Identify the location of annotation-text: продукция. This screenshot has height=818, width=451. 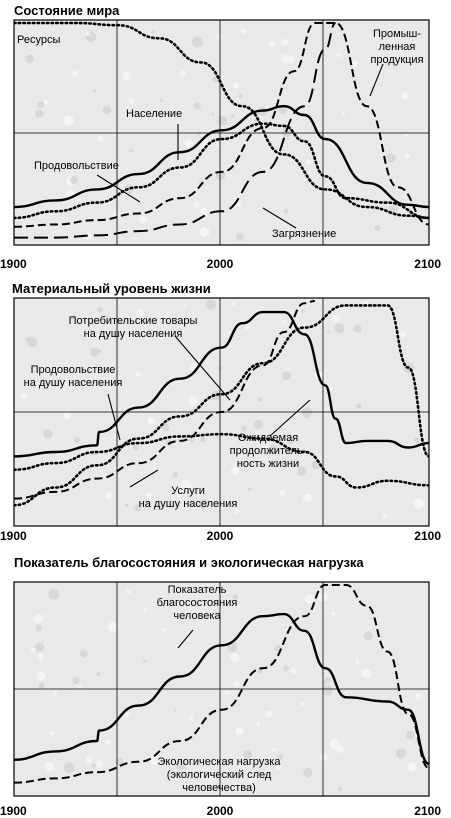
(396, 60).